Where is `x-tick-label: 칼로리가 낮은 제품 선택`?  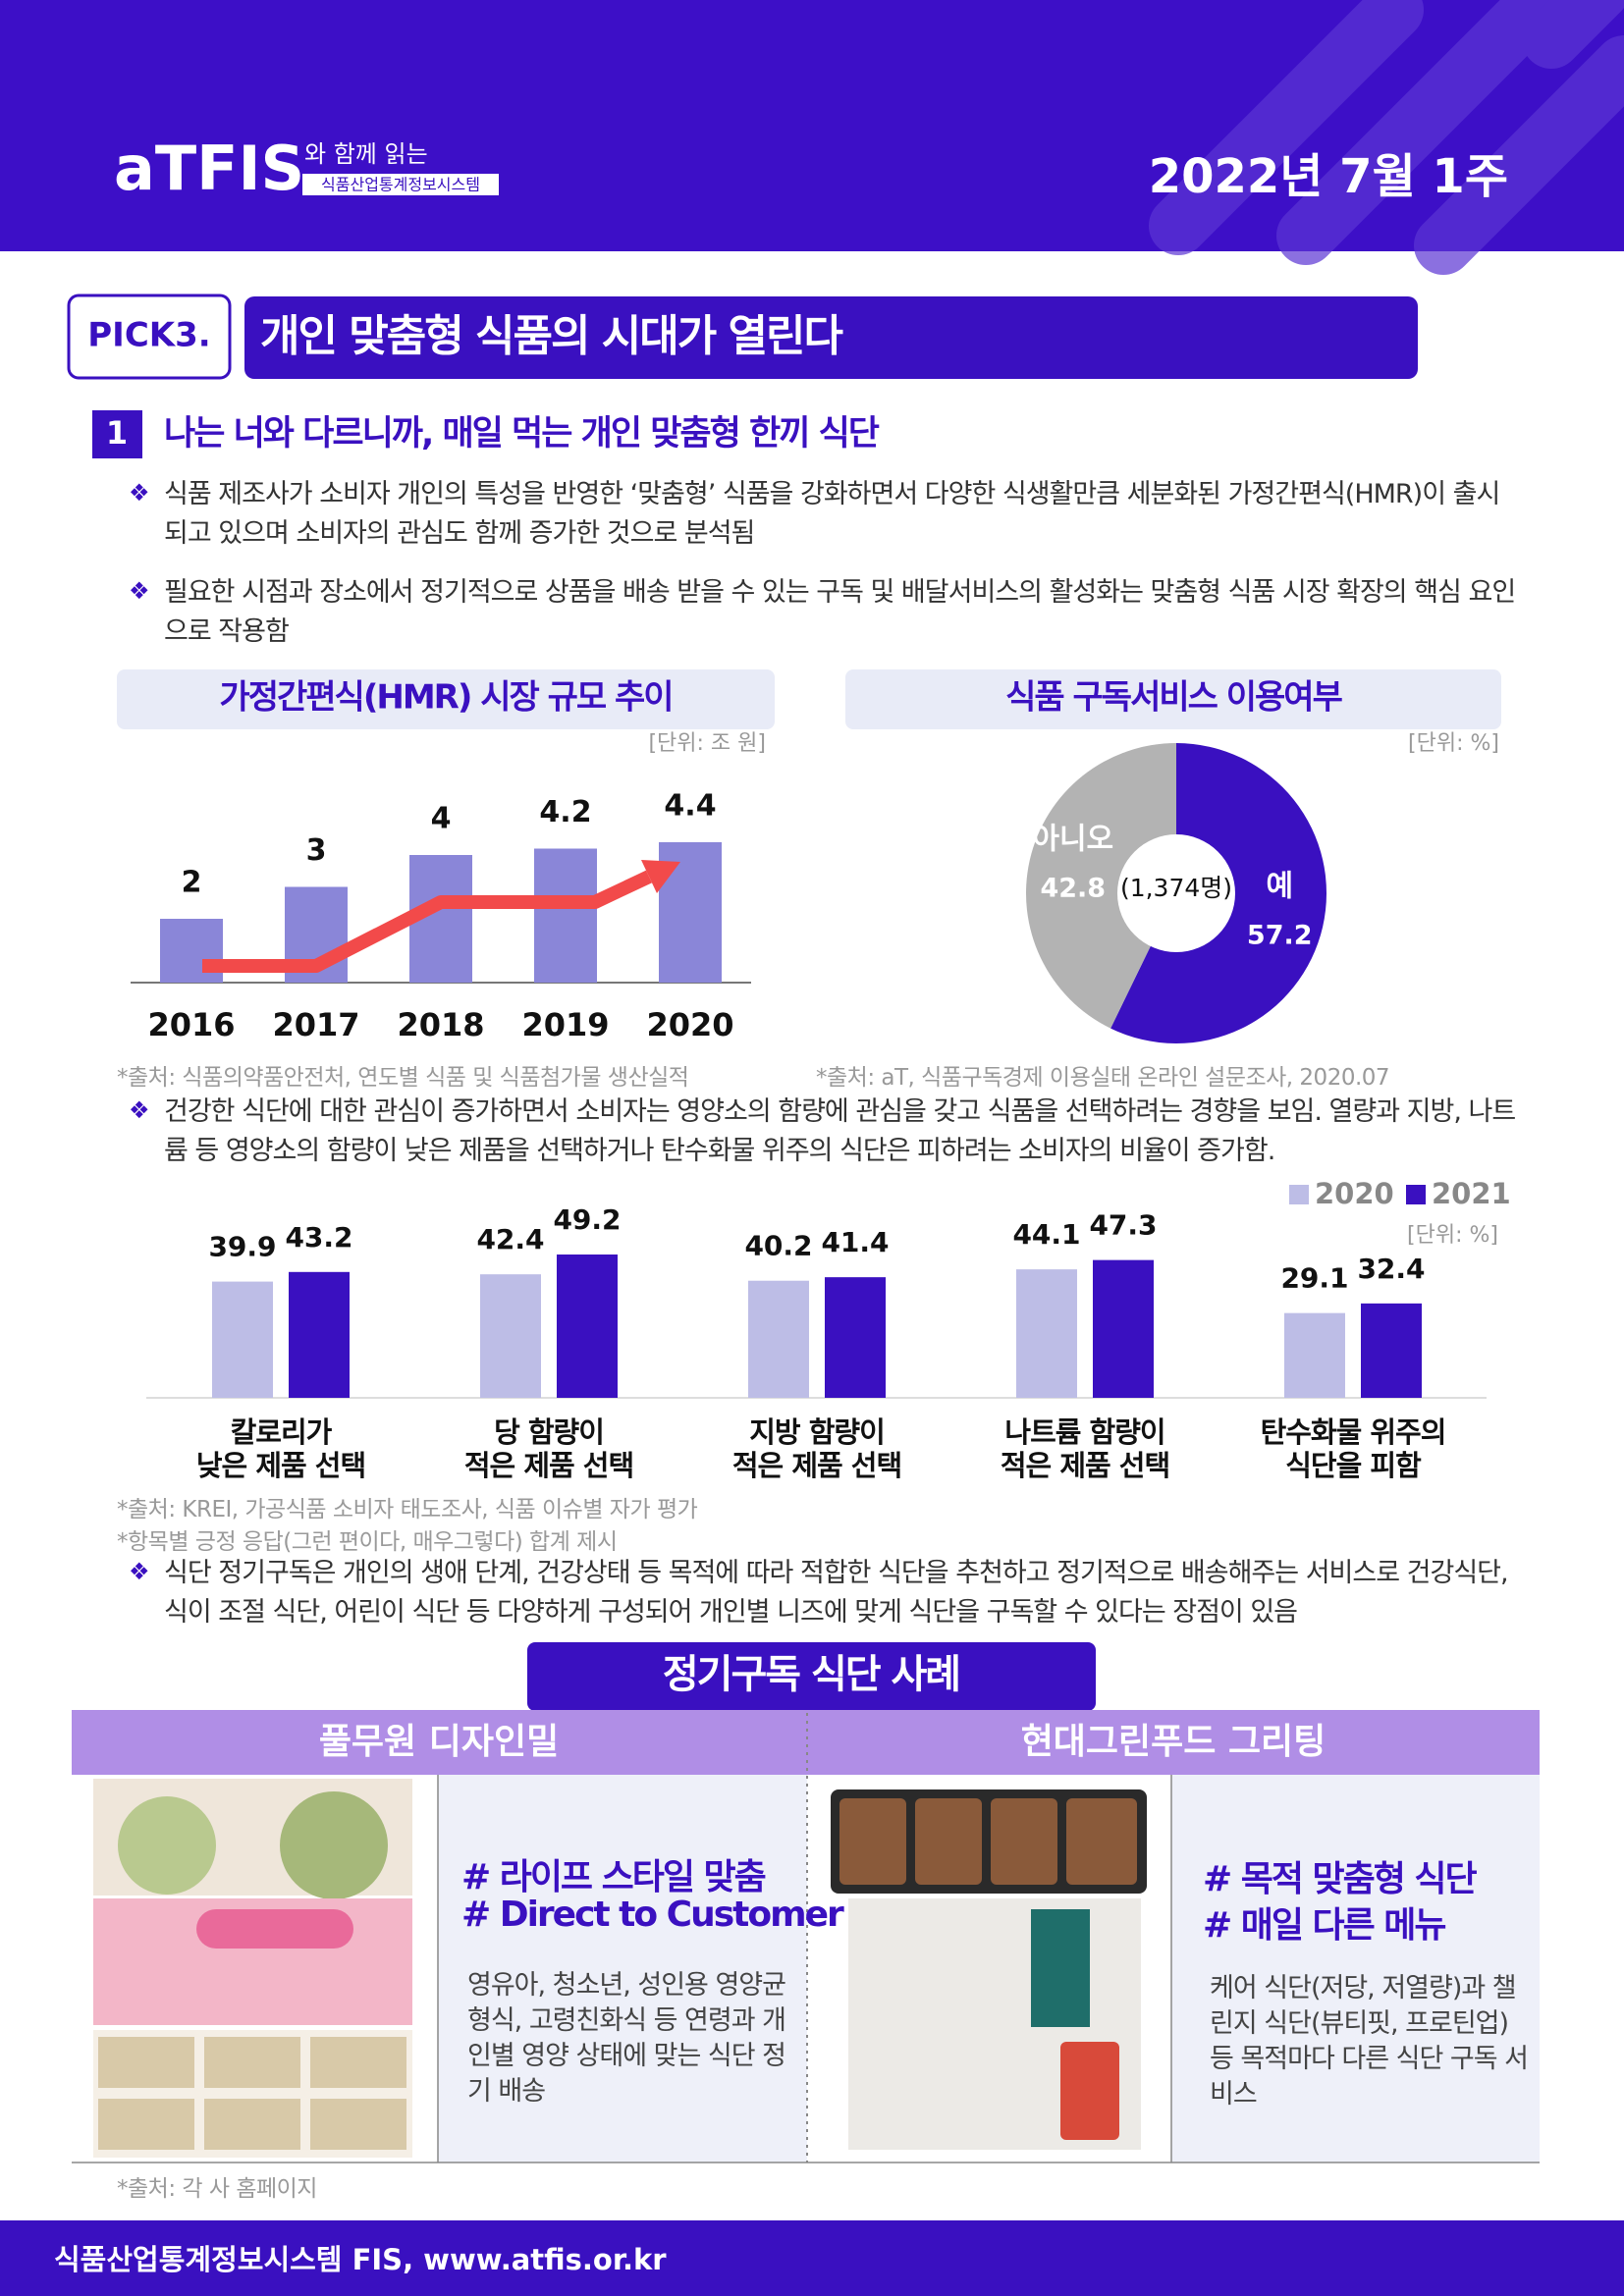 x-tick-label: 칼로리가 낮은 제품 선택 is located at coordinates (280, 1448).